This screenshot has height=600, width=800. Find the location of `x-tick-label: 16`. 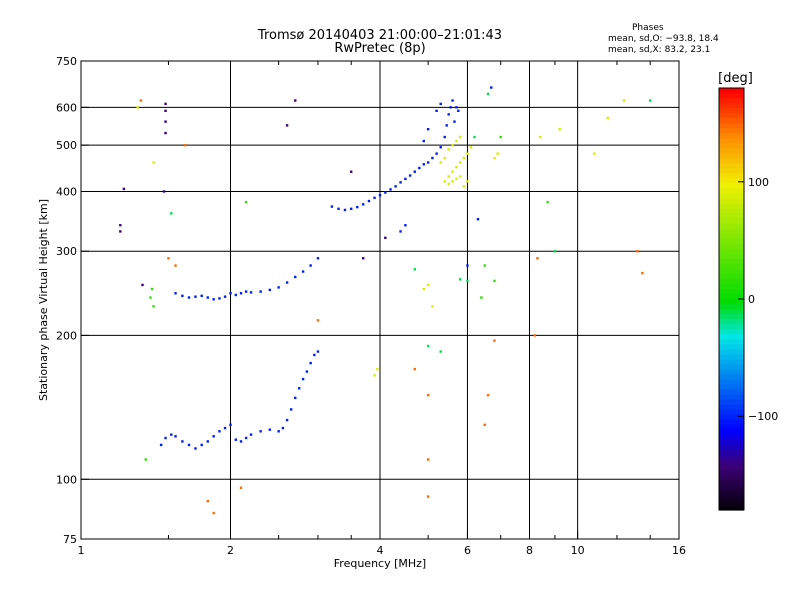

x-tick-label: 16 is located at coordinates (679, 550).